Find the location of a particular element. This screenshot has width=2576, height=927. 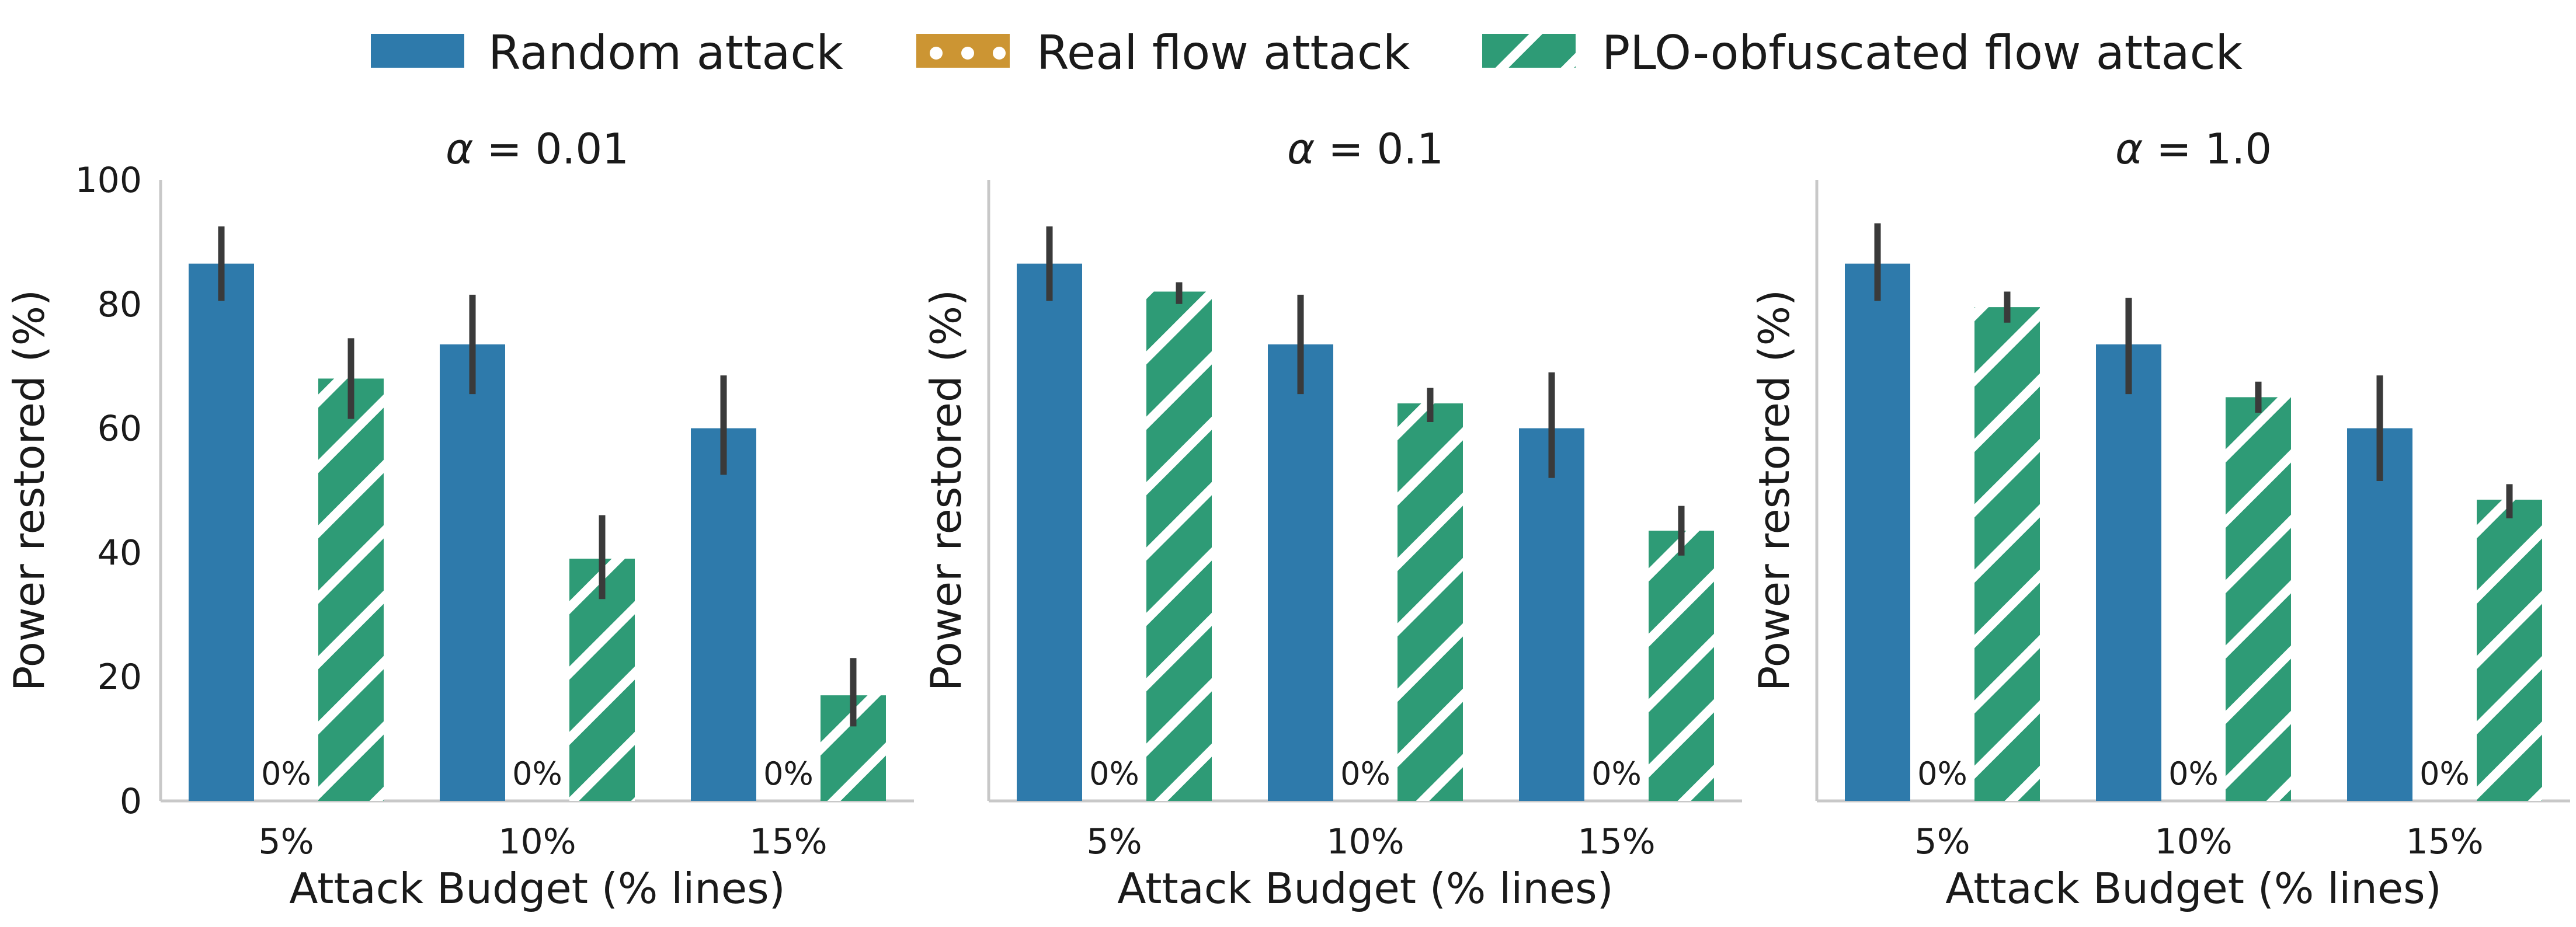

legend-label-random: Random attack is located at coordinates (666, 53).